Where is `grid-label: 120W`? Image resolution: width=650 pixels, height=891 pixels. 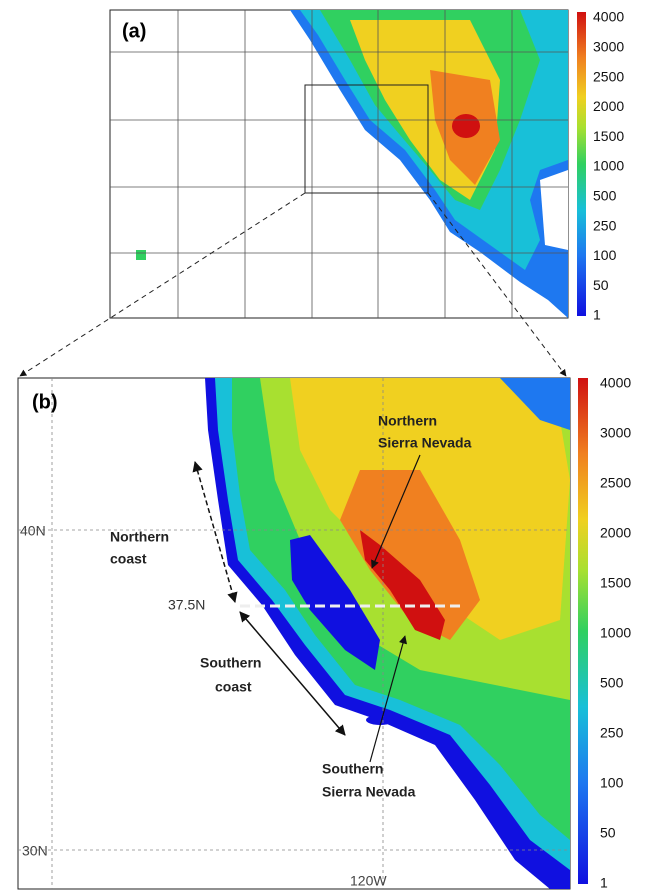
grid-label: 120W is located at coordinates (368, 881).